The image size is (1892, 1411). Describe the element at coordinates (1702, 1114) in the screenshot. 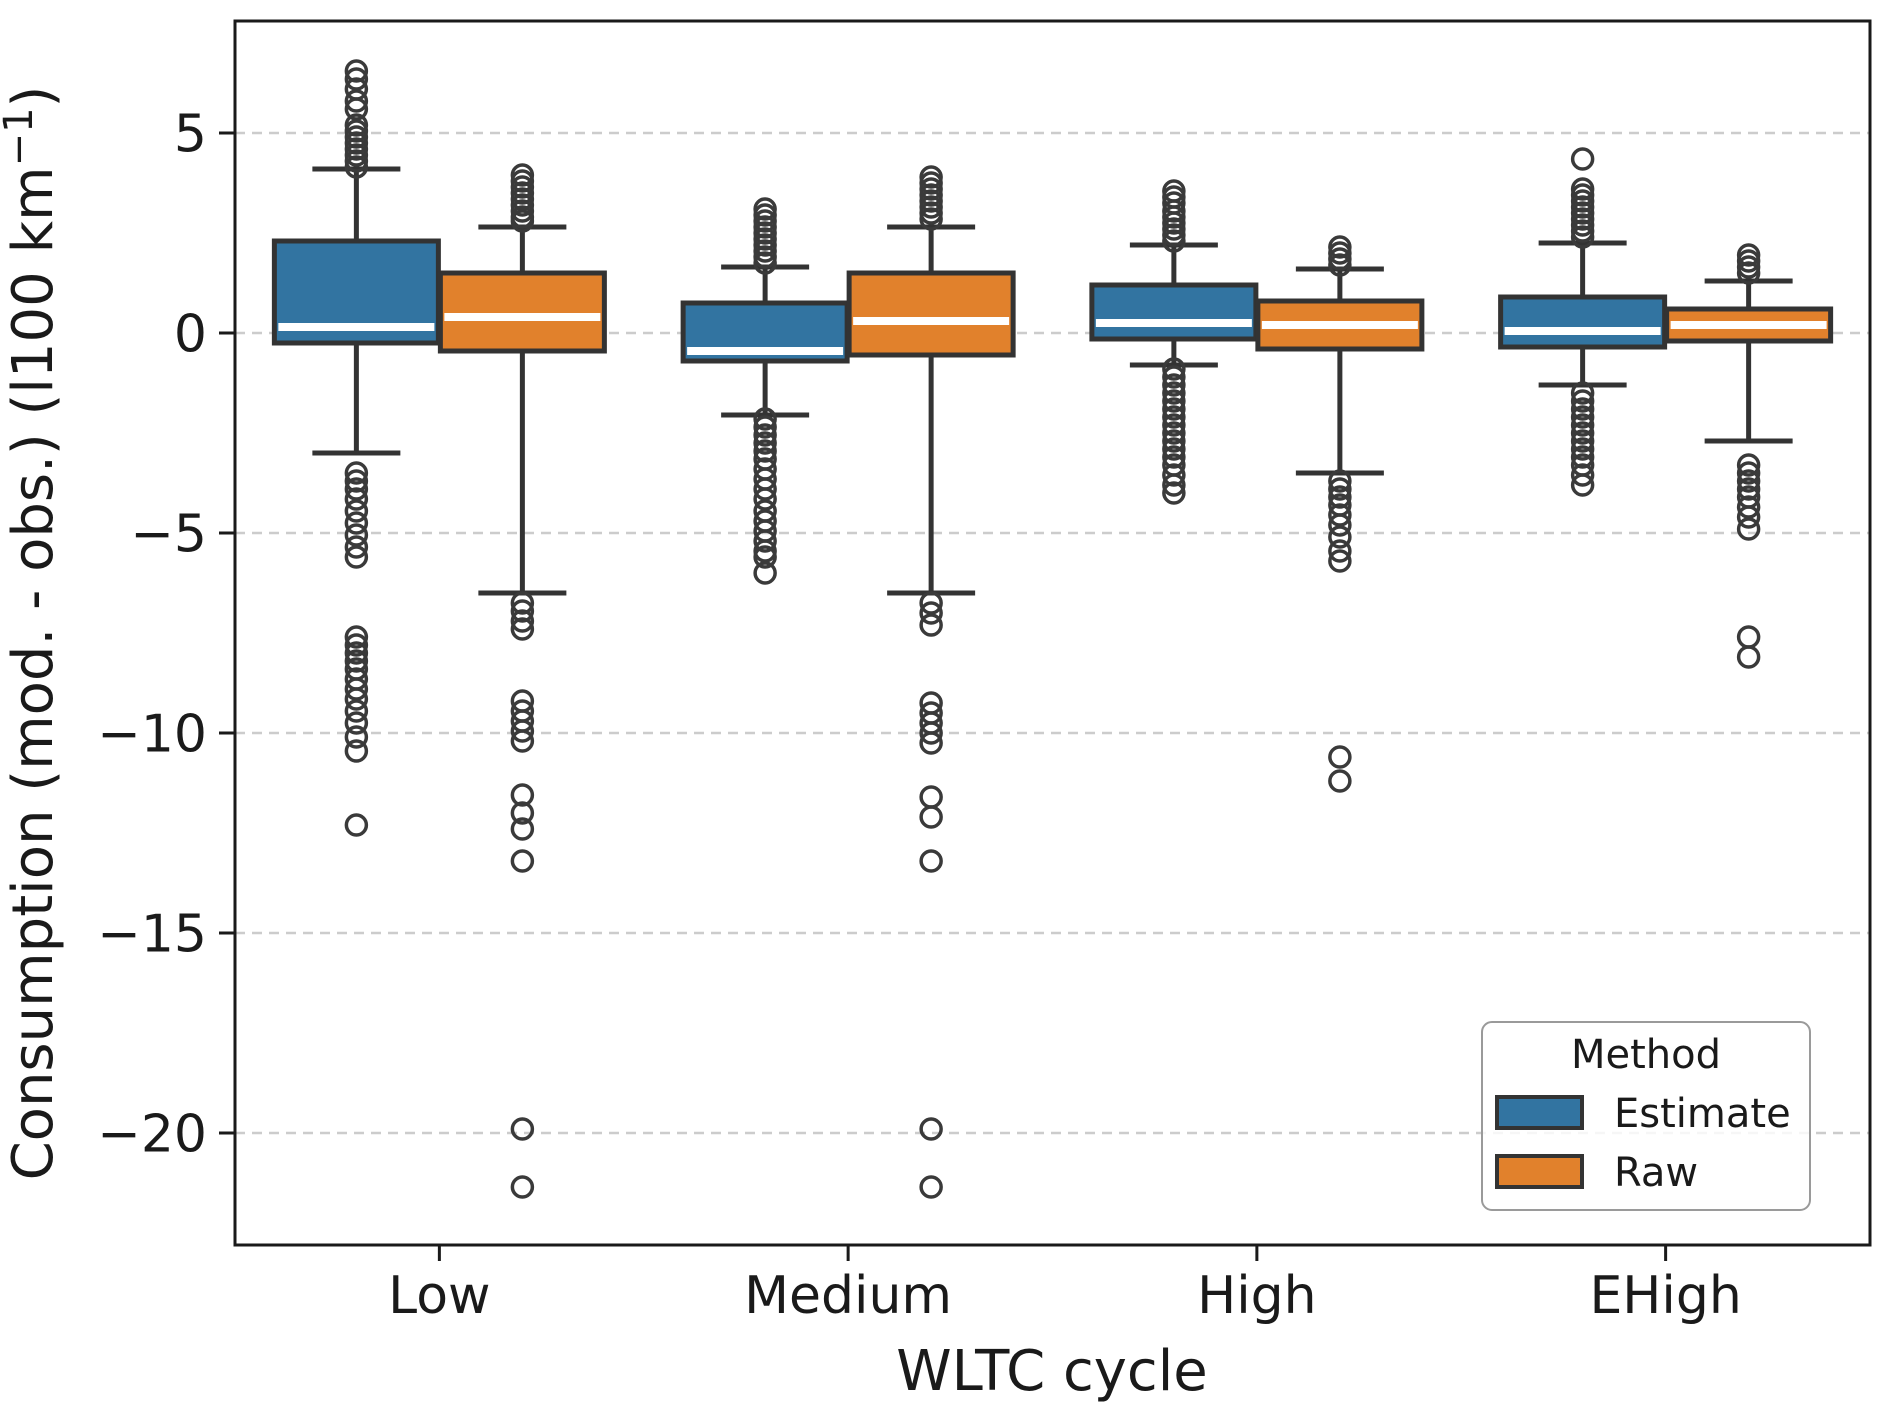

I see `legend-label-estimate: Estimate` at that location.